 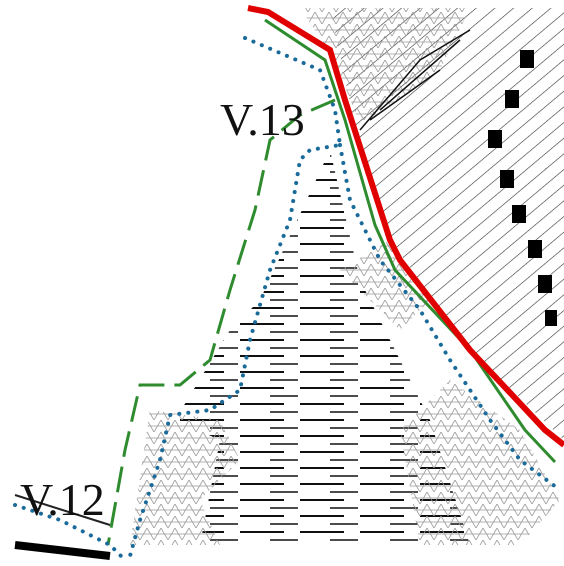 I want to click on contour, so click(x=415, y=80).